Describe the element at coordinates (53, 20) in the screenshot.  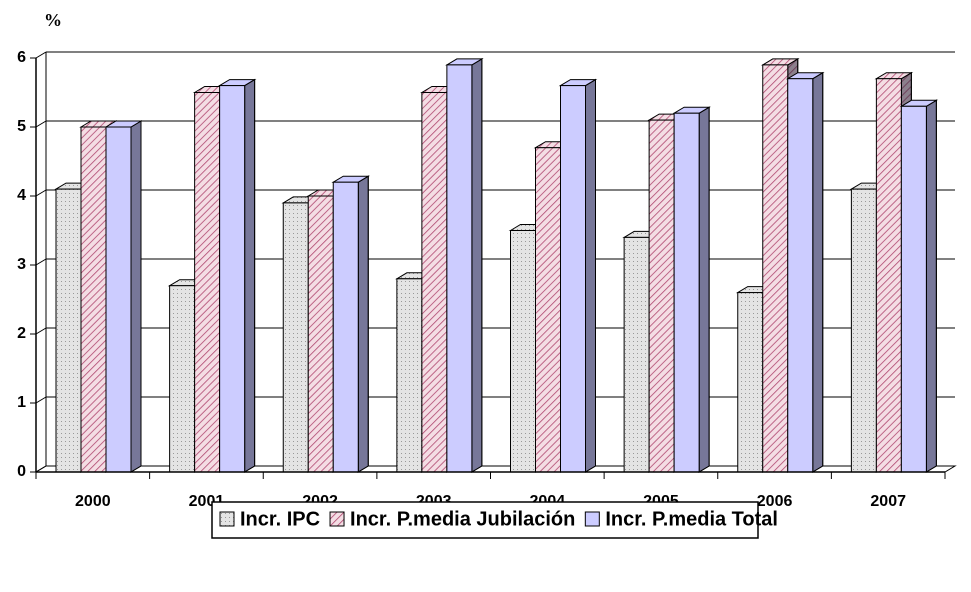
I see `y-axis-label: %` at that location.